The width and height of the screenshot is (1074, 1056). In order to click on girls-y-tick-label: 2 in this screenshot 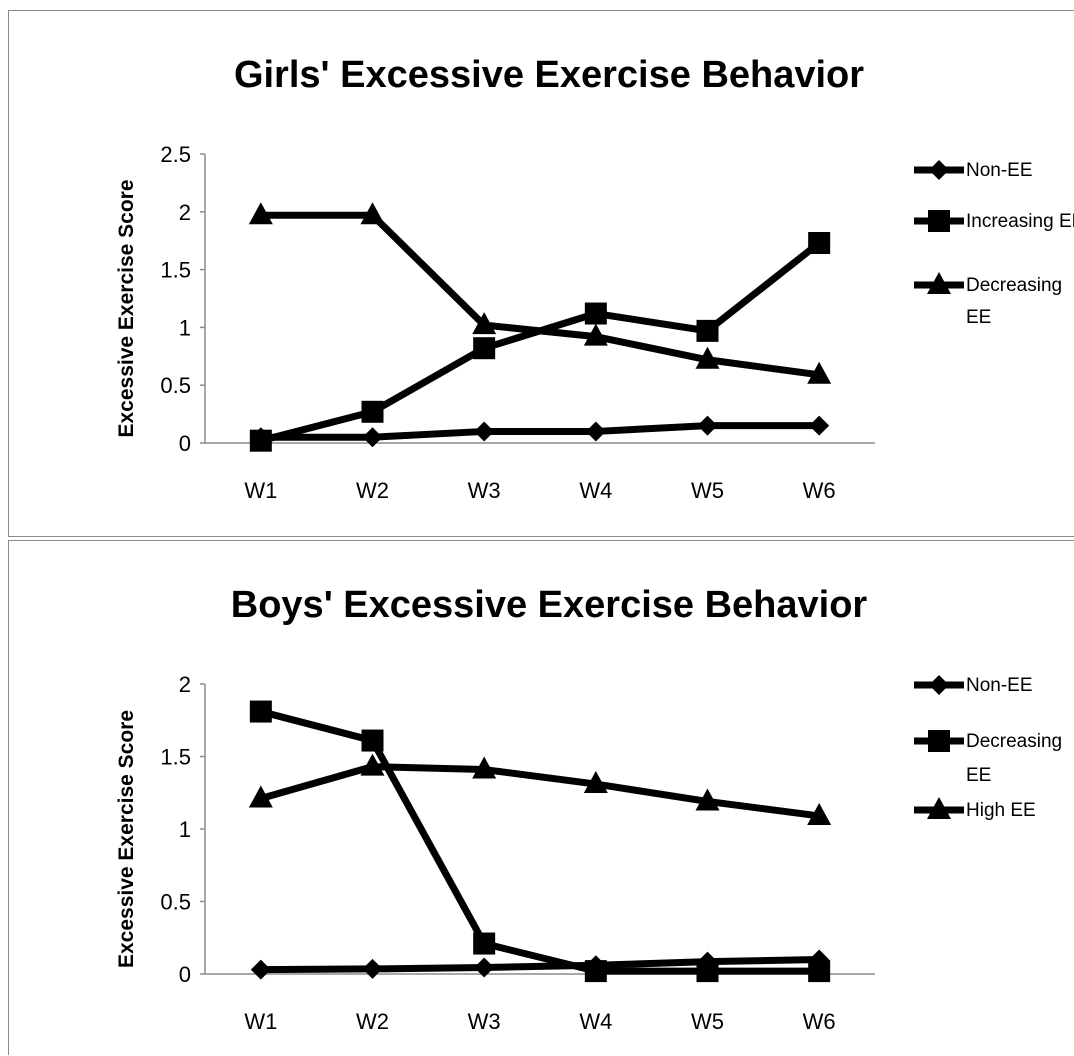, I will do `click(185, 212)`.